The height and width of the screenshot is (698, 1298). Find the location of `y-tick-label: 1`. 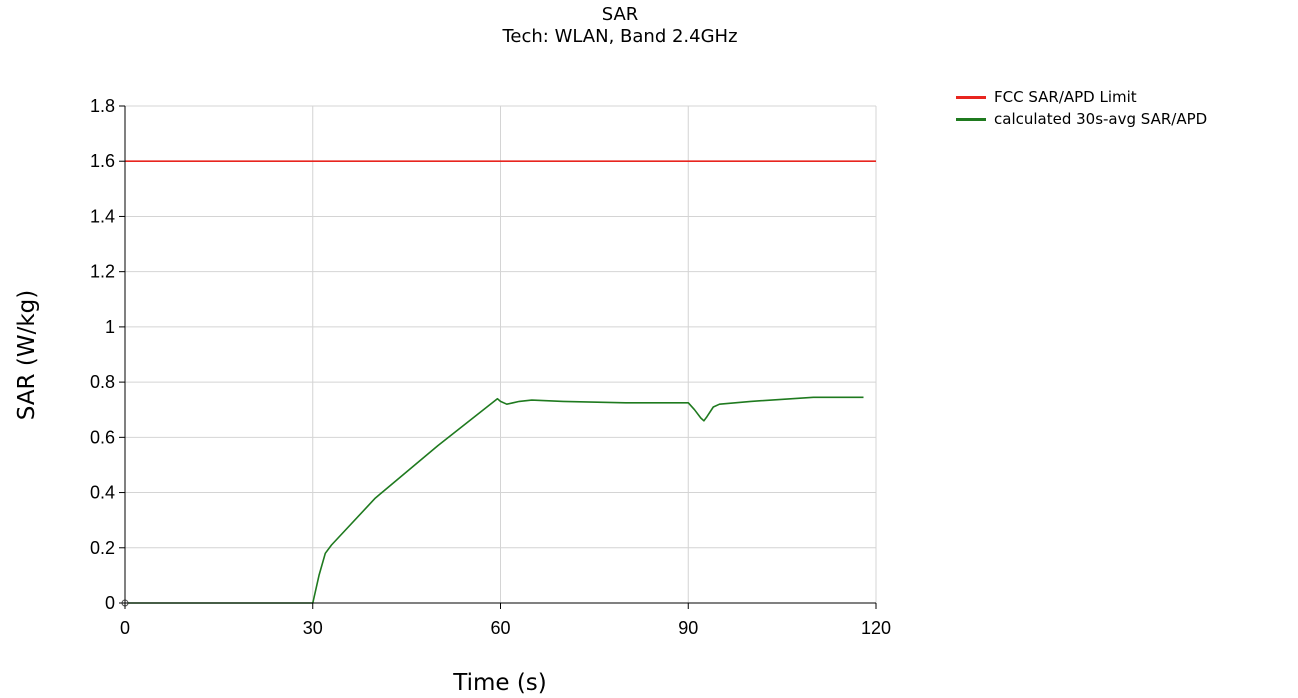

y-tick-label: 1 is located at coordinates (110, 327).